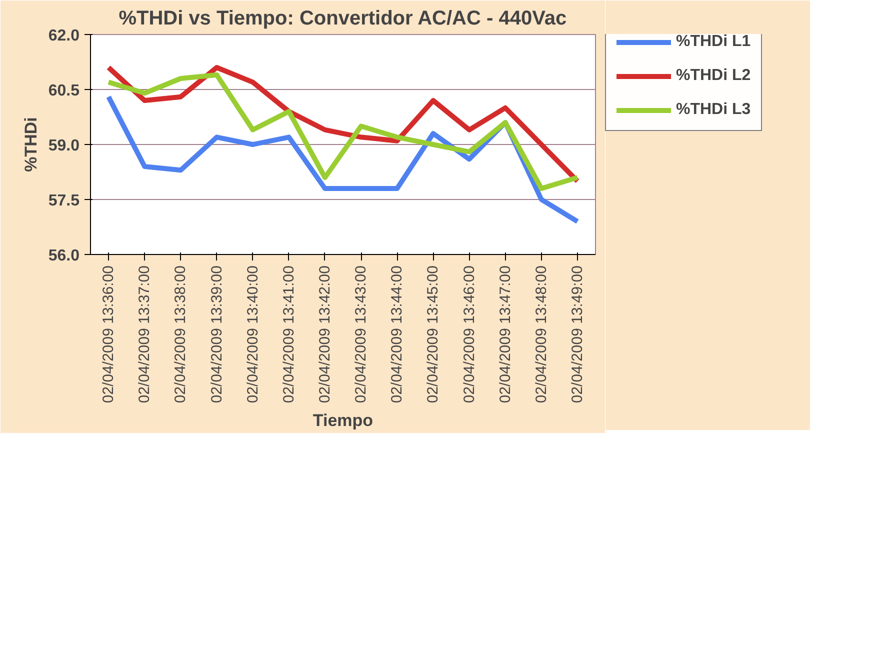 Image resolution: width=885 pixels, height=653 pixels. Describe the element at coordinates (64, 36) in the screenshot. I see `y-tick-label: 62.0` at that location.